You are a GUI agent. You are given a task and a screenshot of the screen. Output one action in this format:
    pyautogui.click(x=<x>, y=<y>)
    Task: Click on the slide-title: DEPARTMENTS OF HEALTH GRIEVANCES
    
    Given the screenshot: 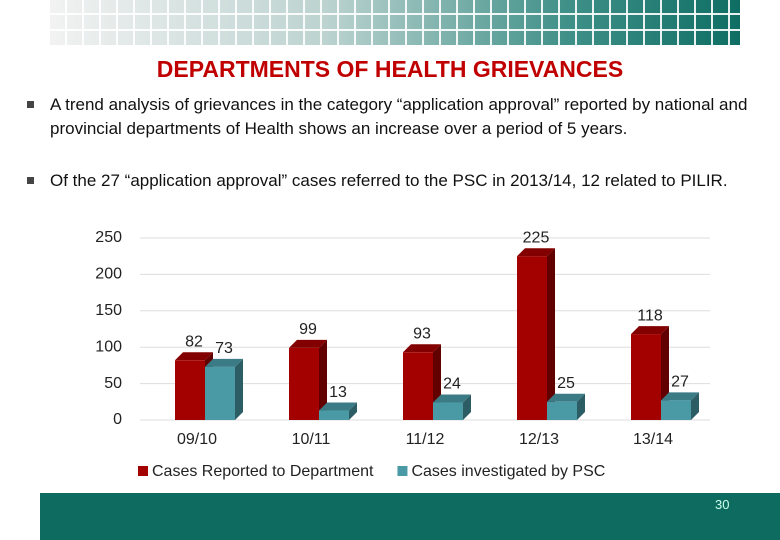 What is the action you would take?
    pyautogui.click(x=390, y=69)
    